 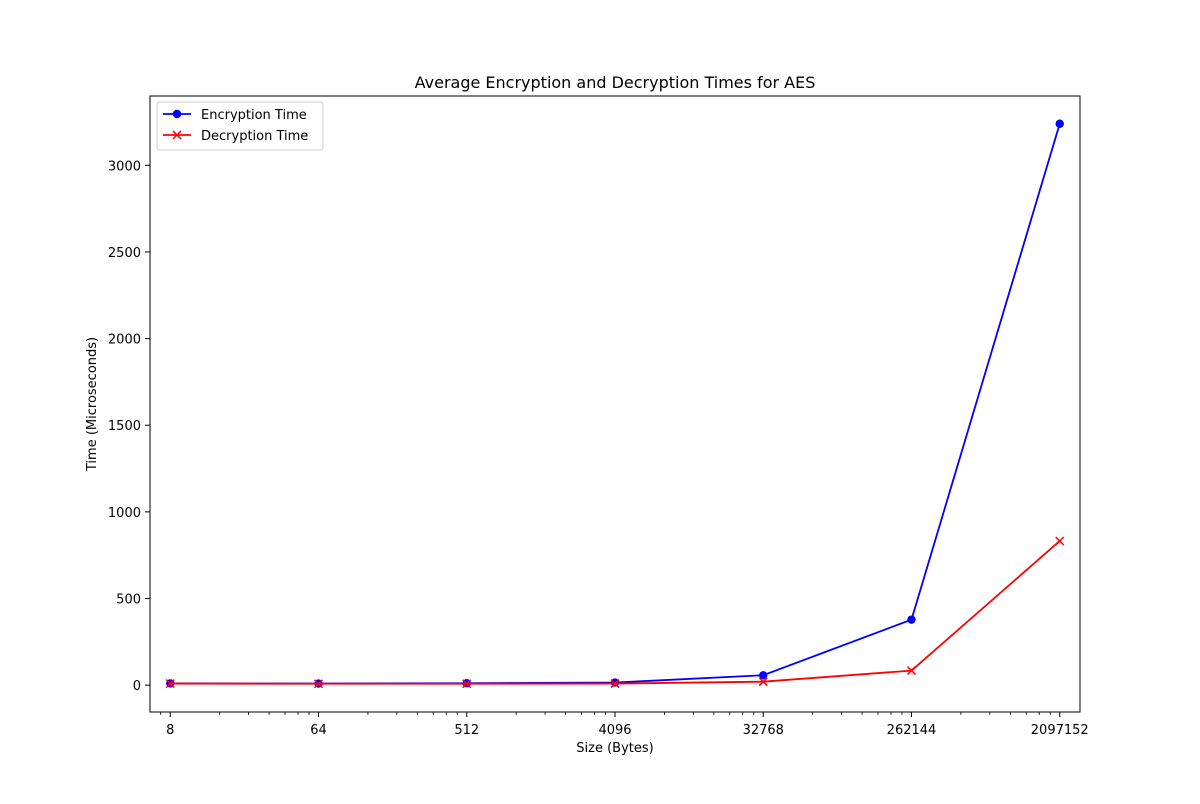 I want to click on y-tick-label: 3000, so click(x=124, y=166).